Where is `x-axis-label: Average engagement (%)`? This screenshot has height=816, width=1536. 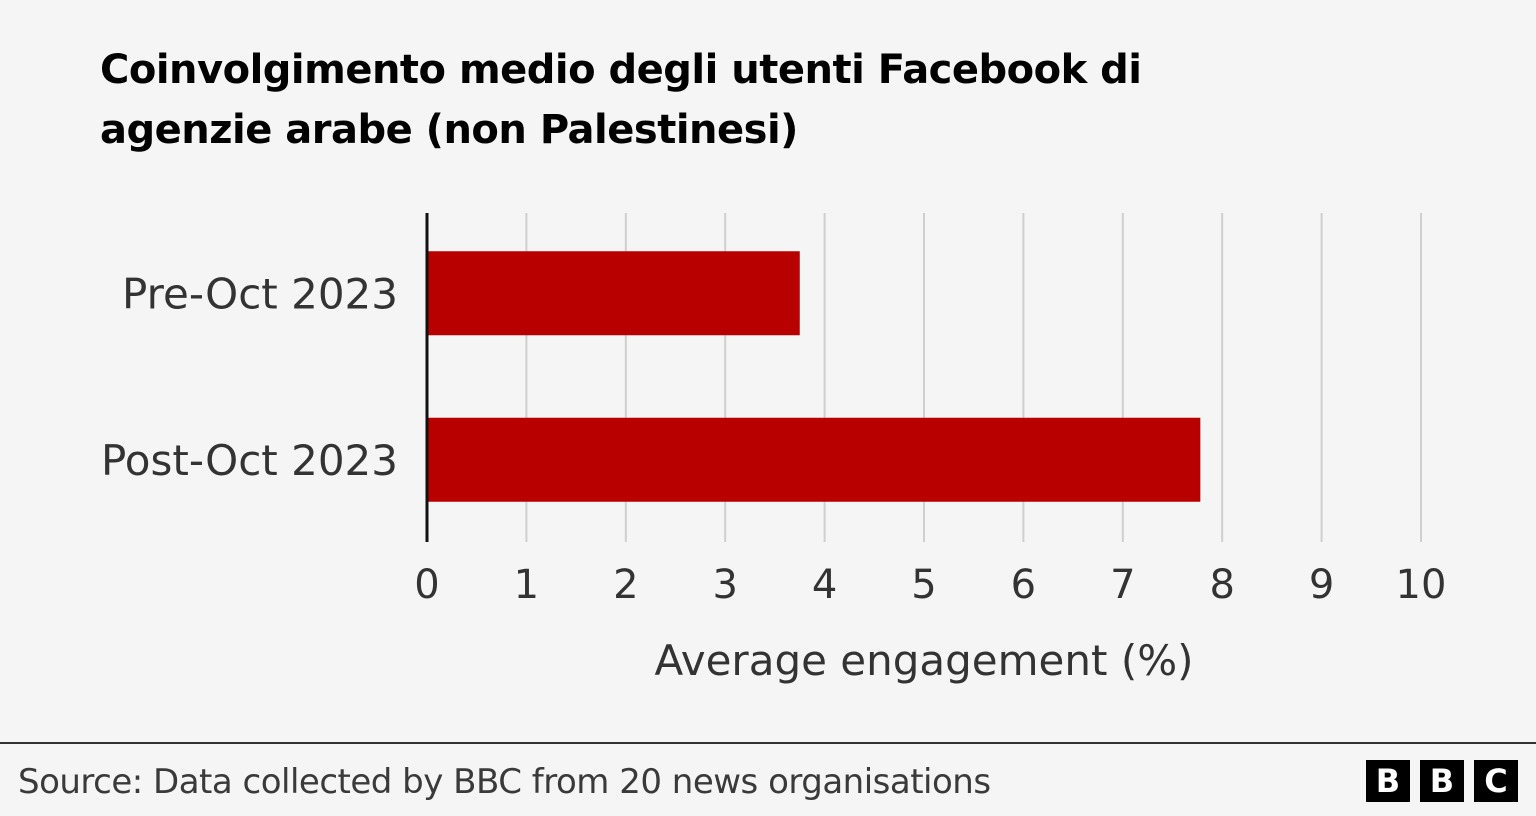
x-axis-label: Average engagement (%) is located at coordinates (923, 660).